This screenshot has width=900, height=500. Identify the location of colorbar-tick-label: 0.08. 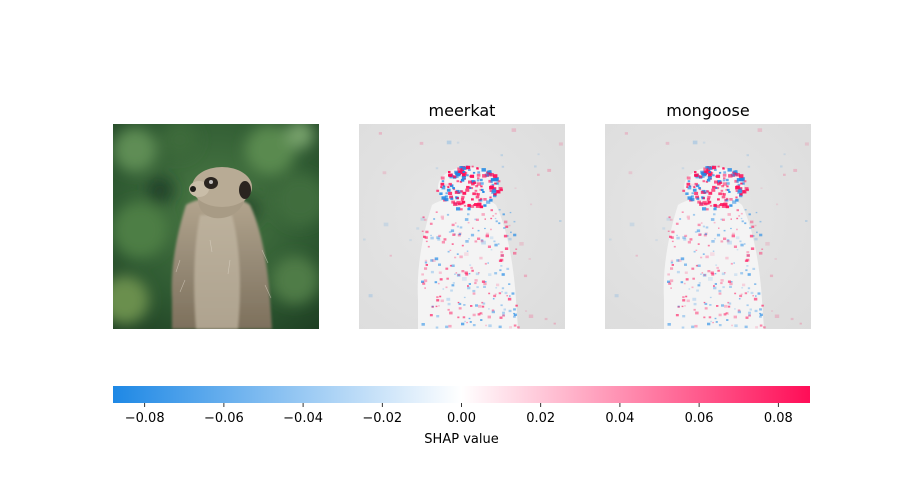
(778, 418).